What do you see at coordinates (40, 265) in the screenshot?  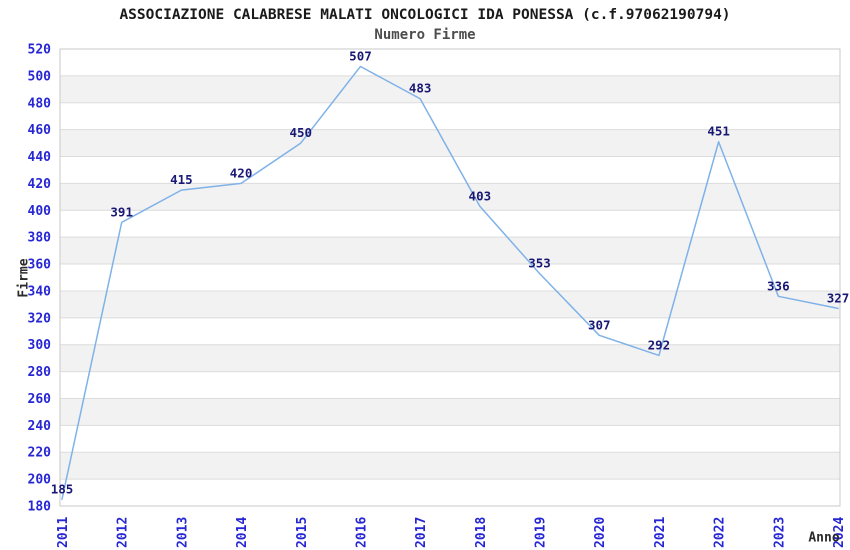 I see `y-tick-label: 360` at bounding box center [40, 265].